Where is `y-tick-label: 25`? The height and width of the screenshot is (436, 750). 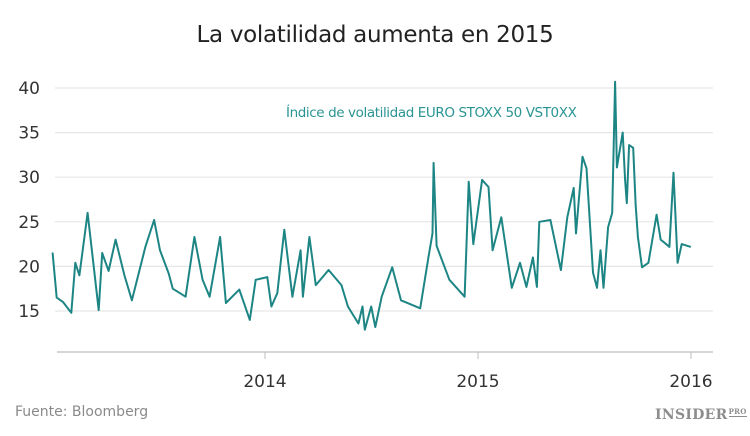
y-tick-label: 25 is located at coordinates (29, 223).